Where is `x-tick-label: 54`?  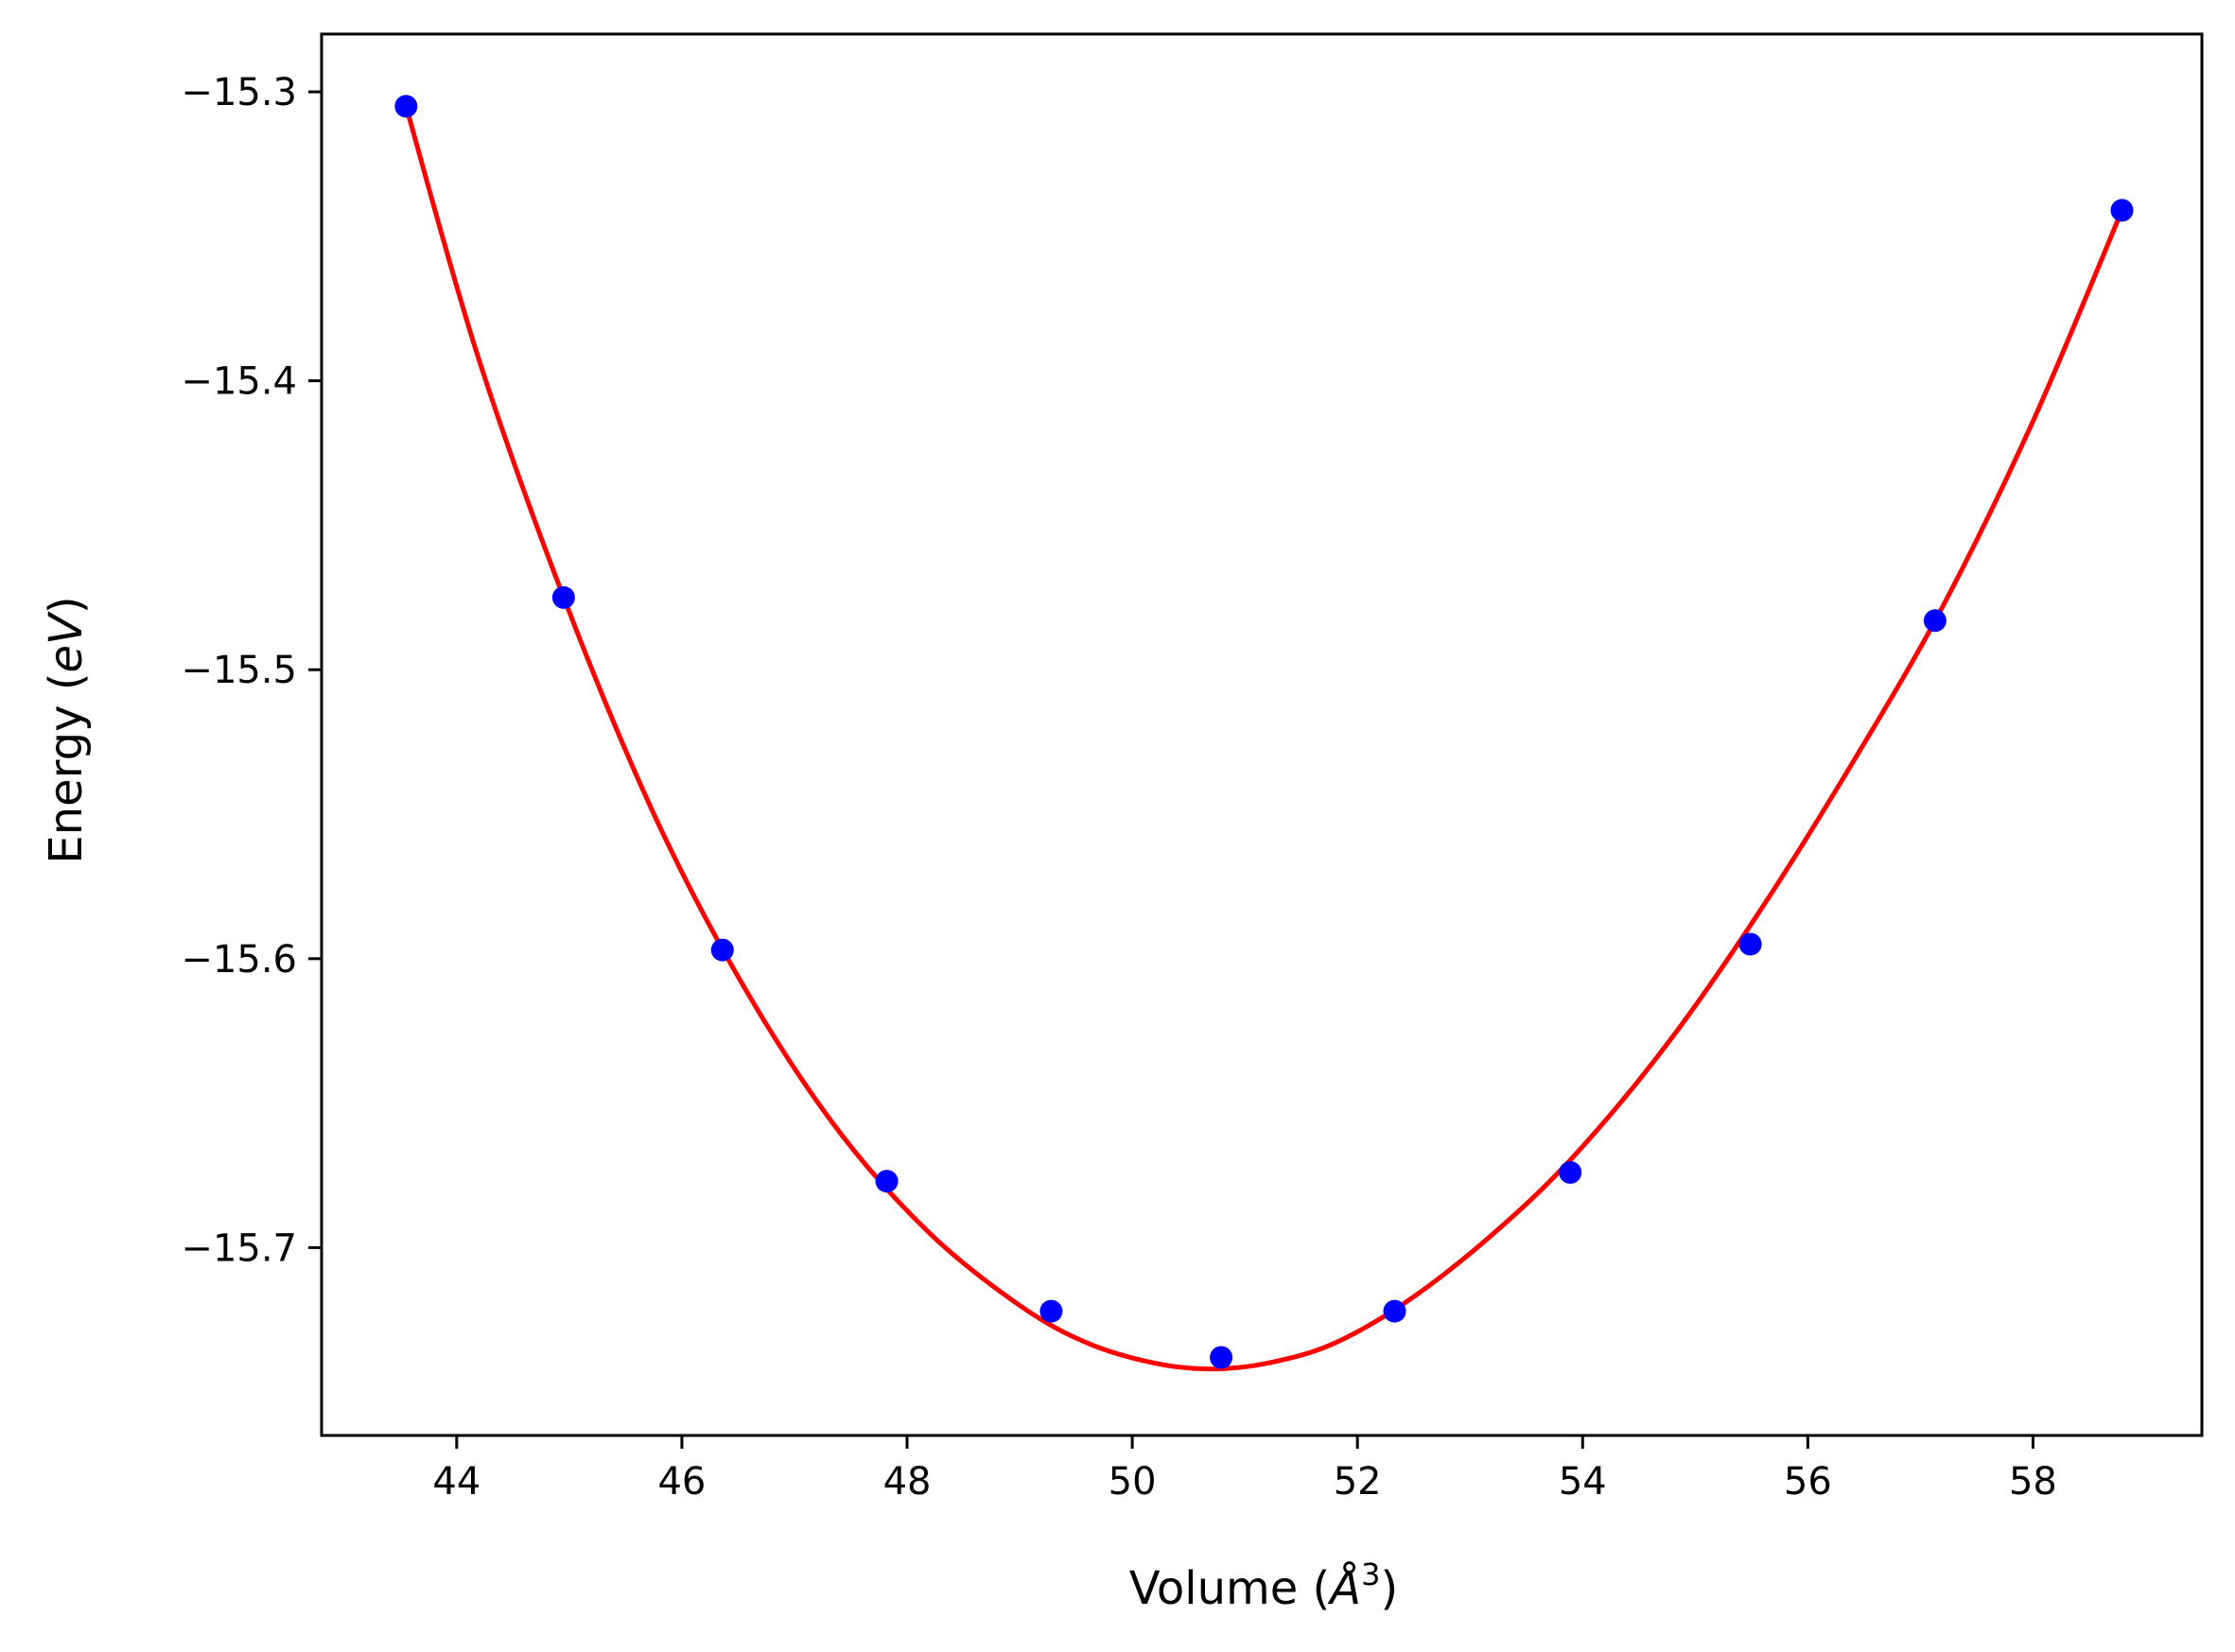
x-tick-label: 54 is located at coordinates (1583, 1482).